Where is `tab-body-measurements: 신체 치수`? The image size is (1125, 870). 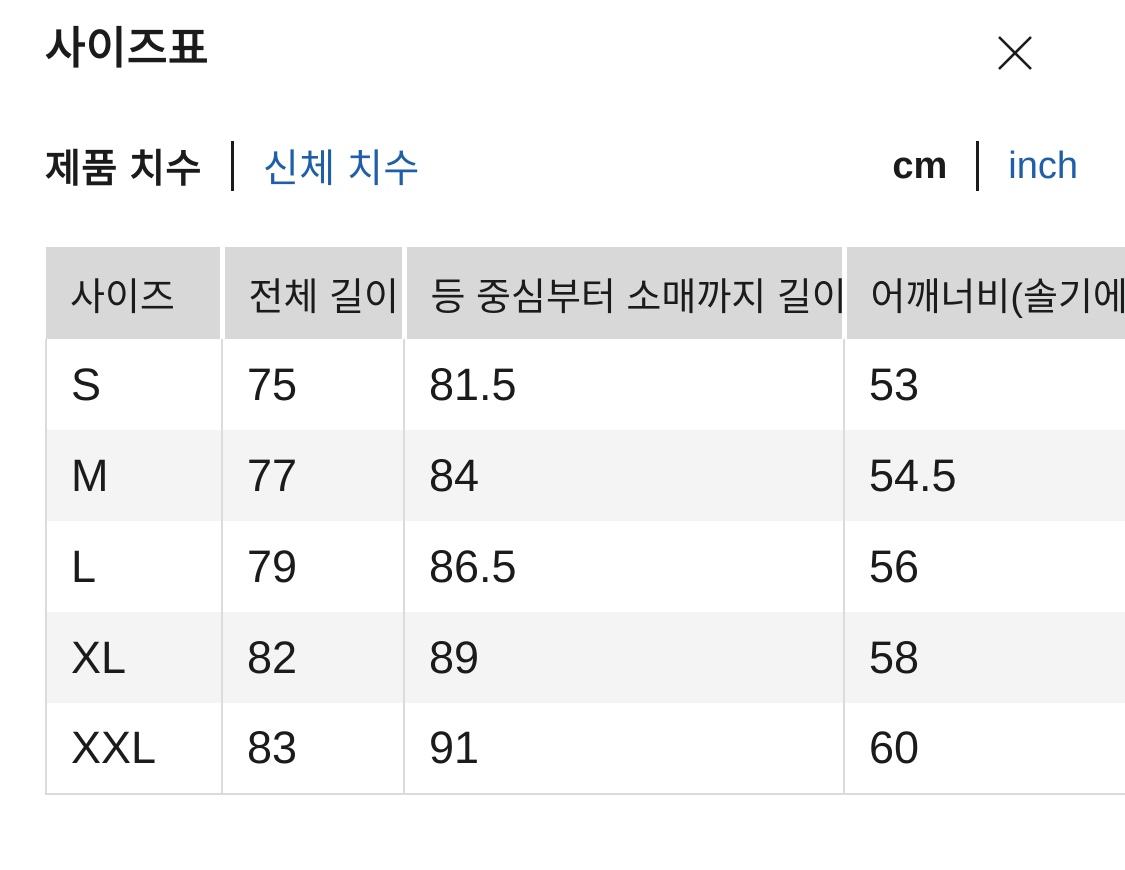 tab-body-measurements: 신체 치수 is located at coordinates (341, 166).